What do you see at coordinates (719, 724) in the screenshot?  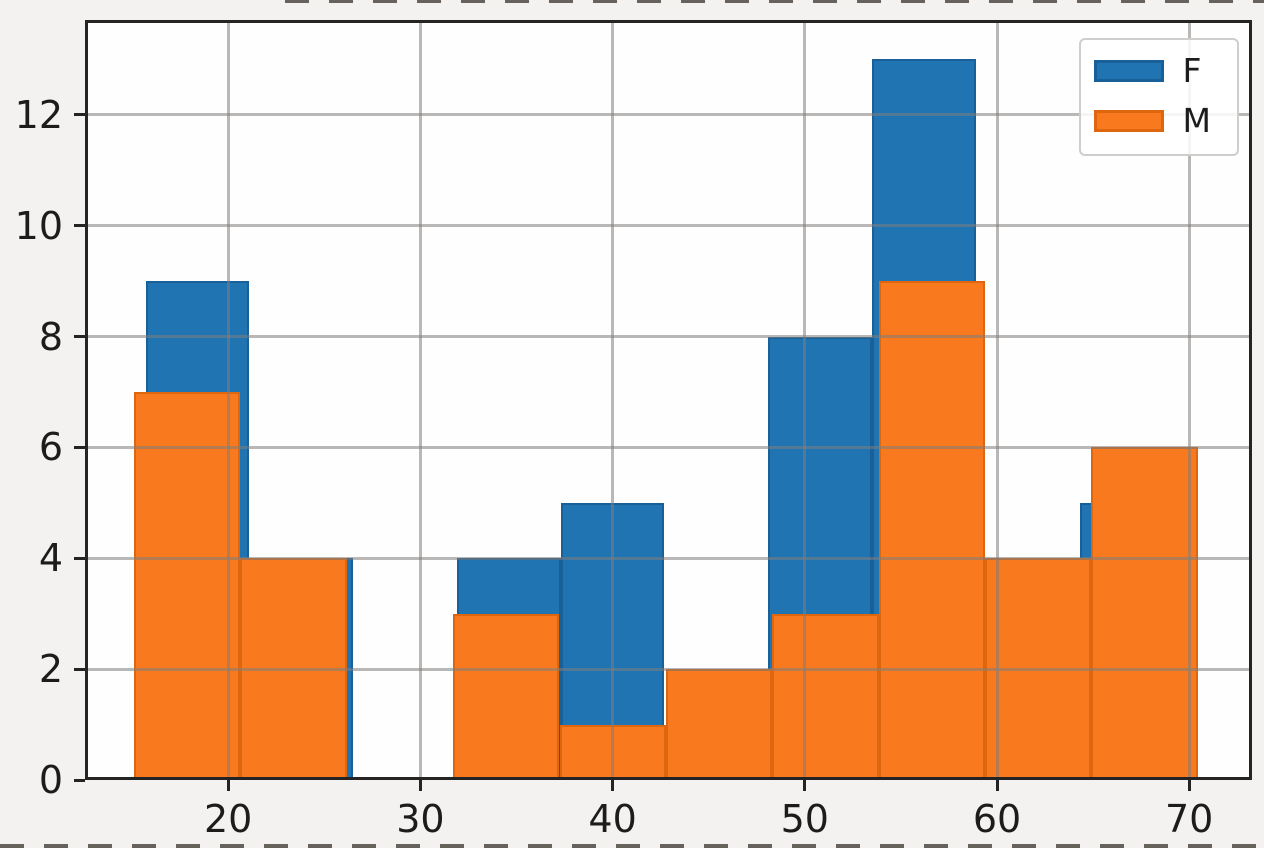 I see `bar-m-bin6` at bounding box center [719, 724].